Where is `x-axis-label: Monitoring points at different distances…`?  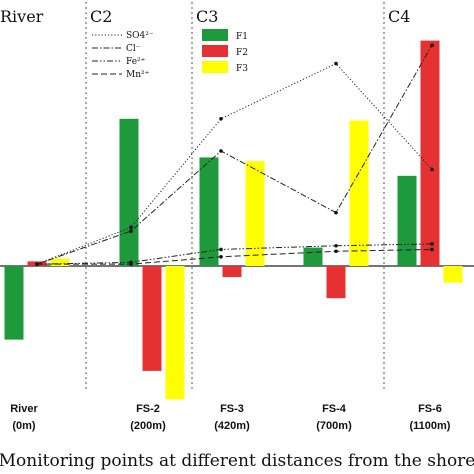
x-axis-label: Monitoring points at different distances… is located at coordinates (237, 461).